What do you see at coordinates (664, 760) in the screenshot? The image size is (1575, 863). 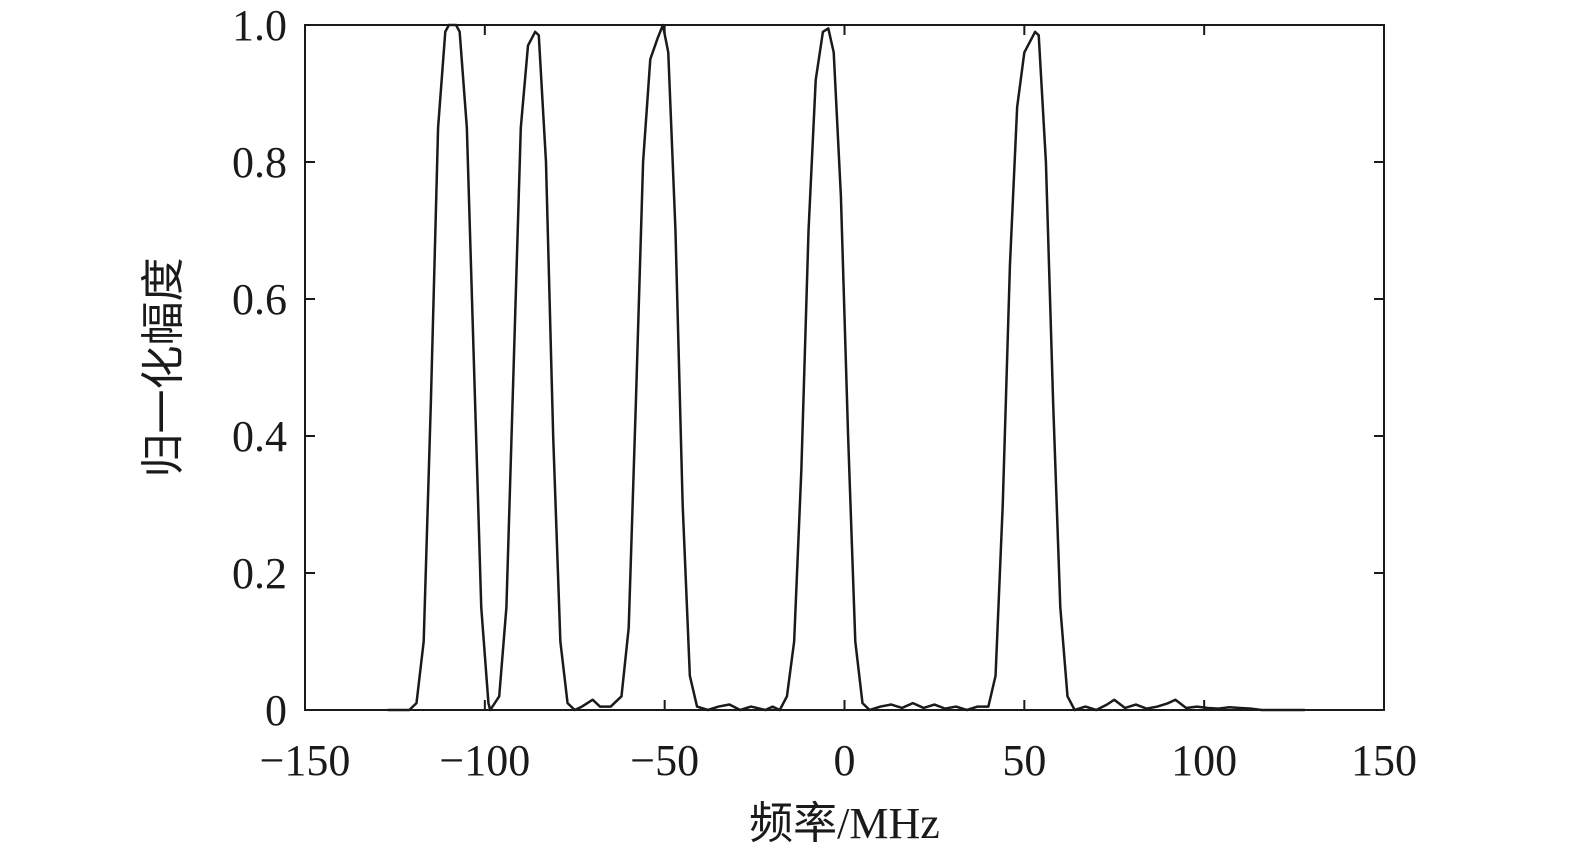 I see `x-tick-label: −50` at bounding box center [664, 760].